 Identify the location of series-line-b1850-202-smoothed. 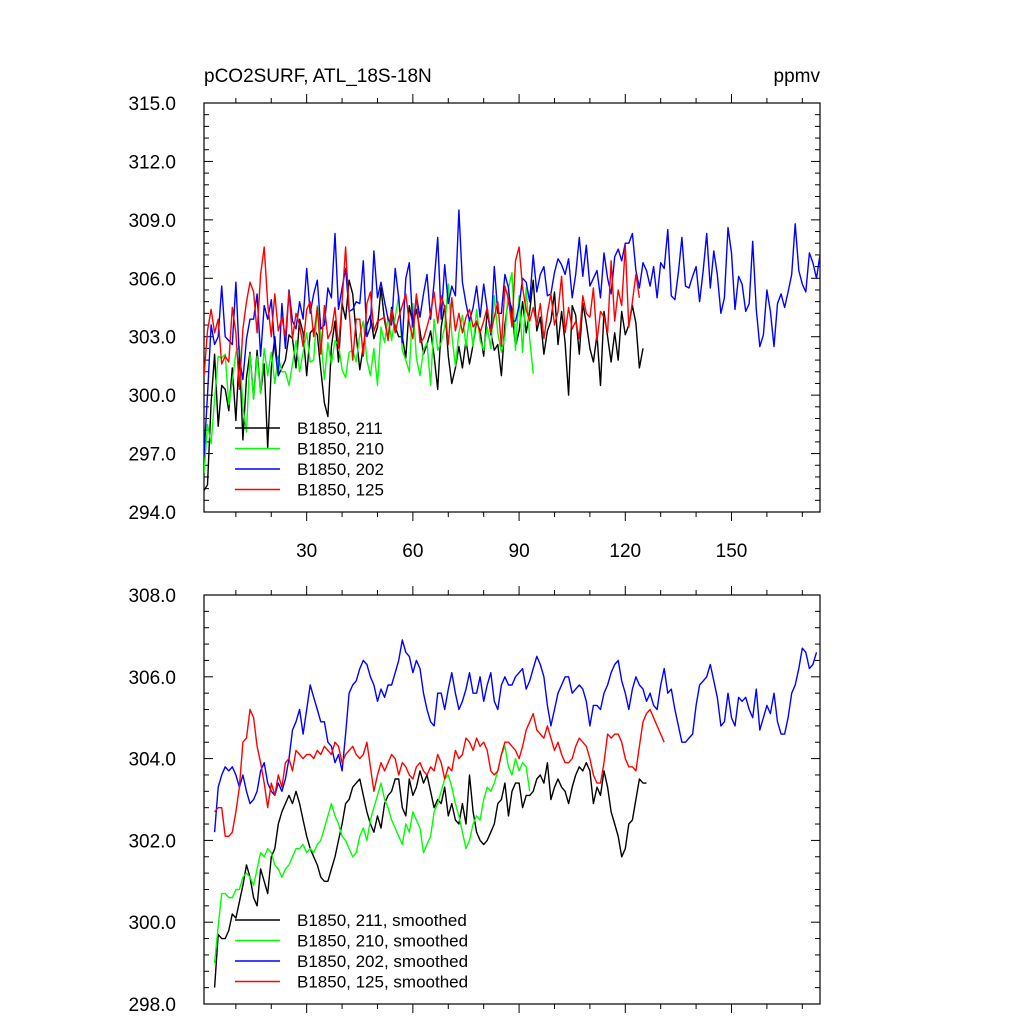
(515, 736).